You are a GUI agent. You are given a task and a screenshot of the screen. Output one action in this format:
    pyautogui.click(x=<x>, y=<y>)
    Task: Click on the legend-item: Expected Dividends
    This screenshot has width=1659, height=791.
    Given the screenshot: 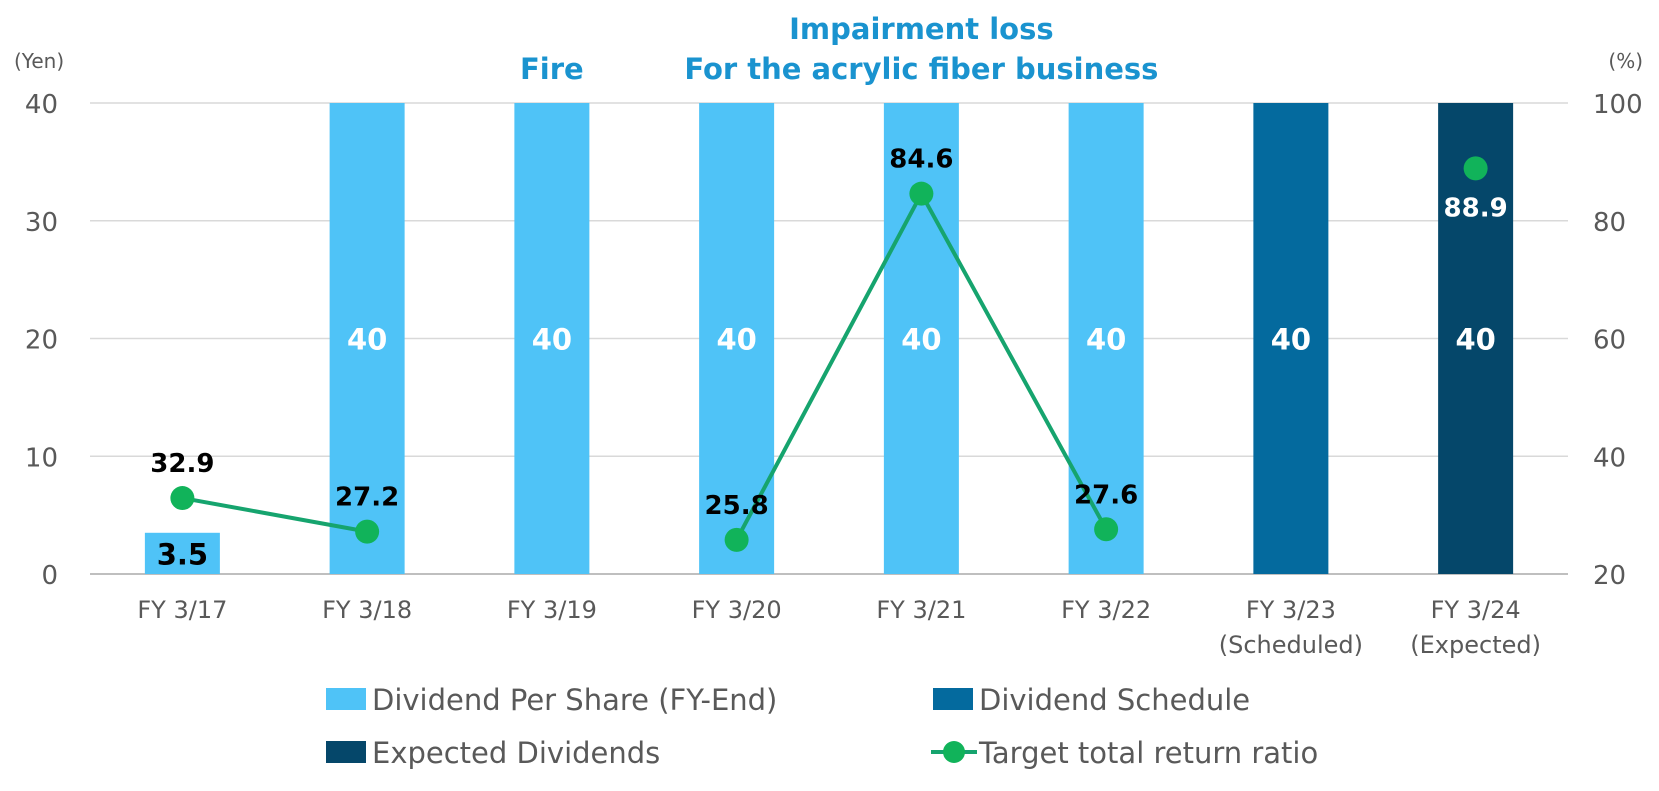 What is the action you would take?
    pyautogui.click(x=493, y=753)
    